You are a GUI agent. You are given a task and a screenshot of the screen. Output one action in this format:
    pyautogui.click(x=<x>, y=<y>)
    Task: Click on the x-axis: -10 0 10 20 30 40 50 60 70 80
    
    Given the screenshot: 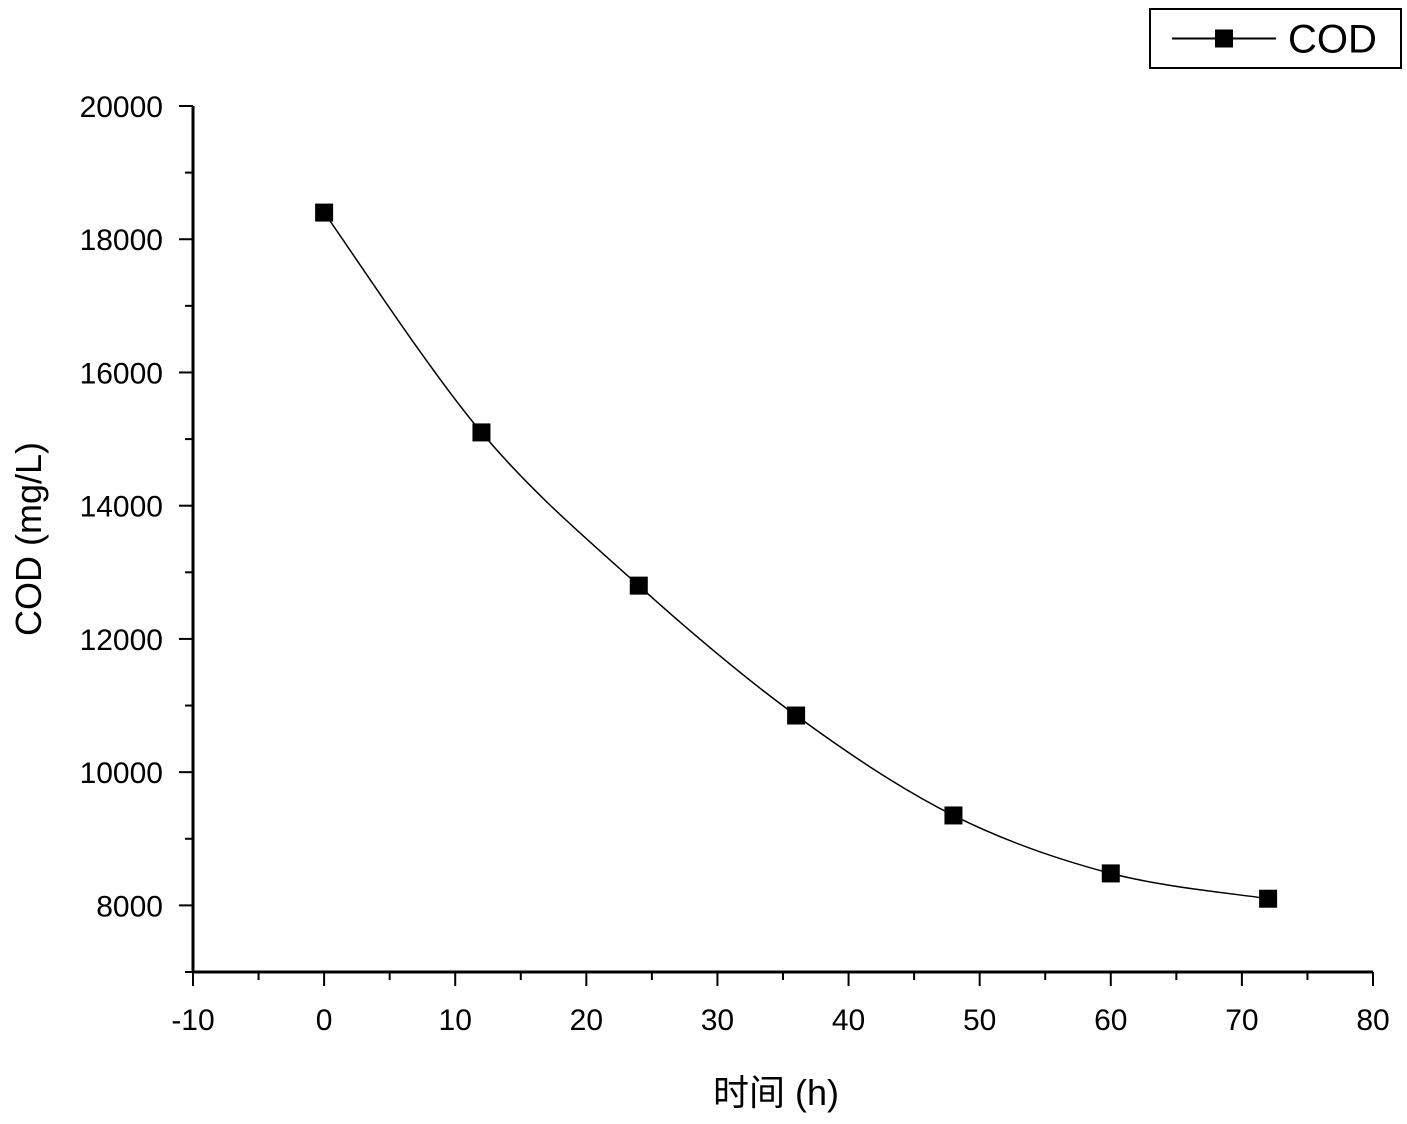 What is the action you would take?
    pyautogui.click(x=780, y=1003)
    